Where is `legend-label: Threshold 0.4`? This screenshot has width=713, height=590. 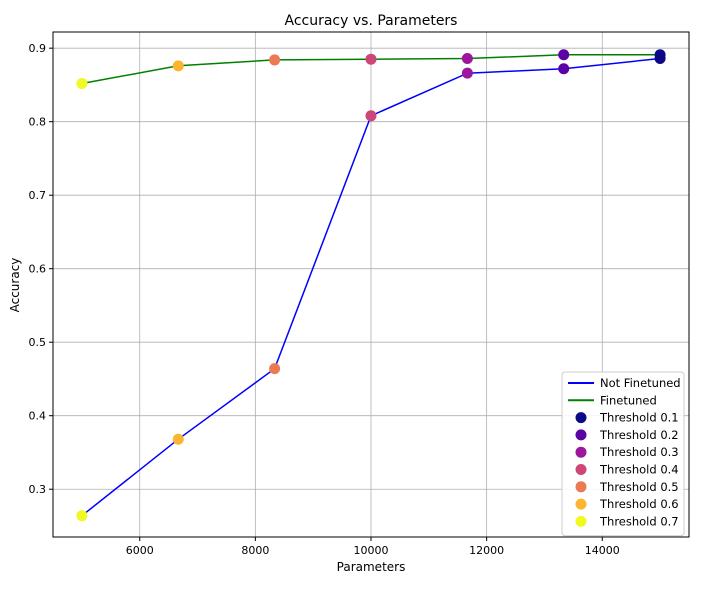 legend-label: Threshold 0.4 is located at coordinates (639, 470).